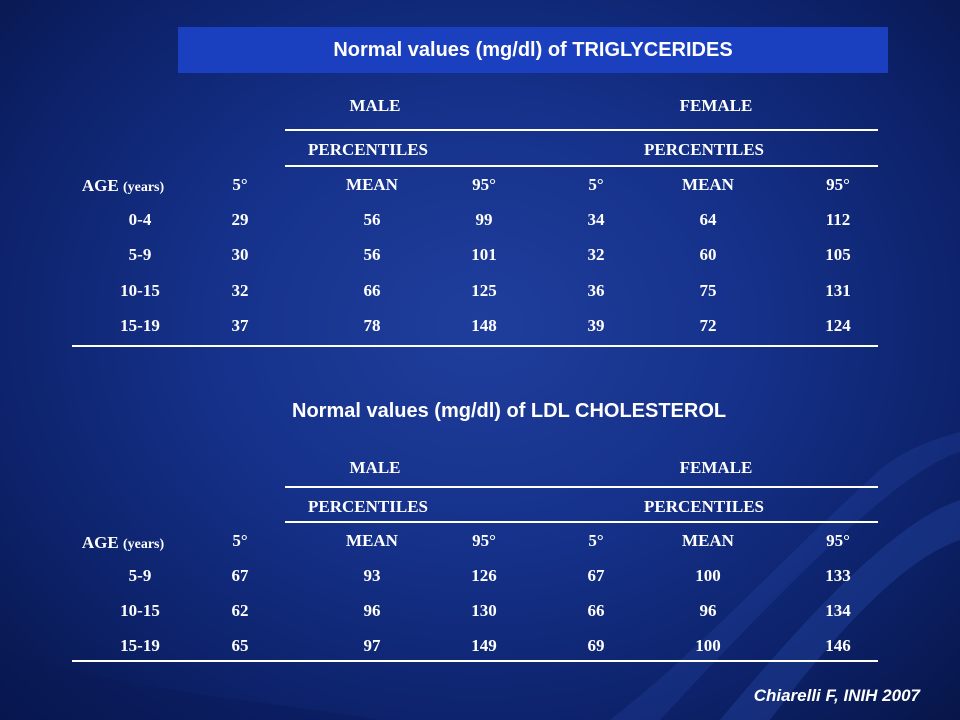 The width and height of the screenshot is (960, 720). I want to click on tg-col-female-5: 5°, so click(596, 184).